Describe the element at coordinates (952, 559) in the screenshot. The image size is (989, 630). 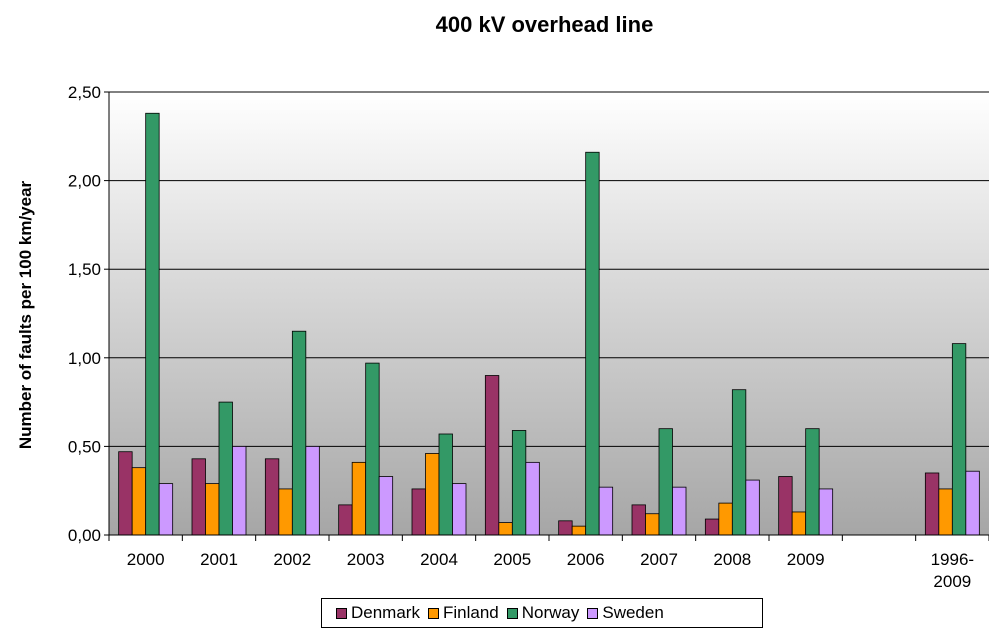
I see `x-tick-label: 1996-` at that location.